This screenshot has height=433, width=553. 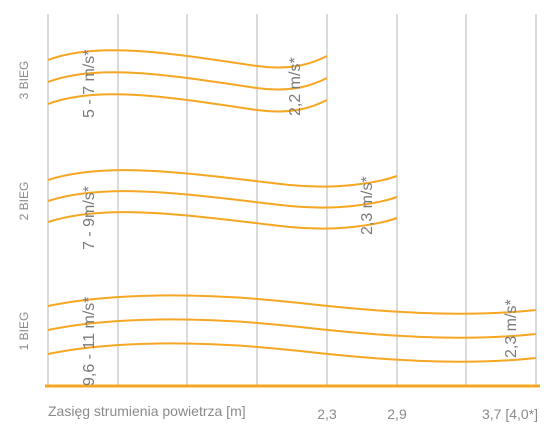 What do you see at coordinates (147, 411) in the screenshot?
I see `x-axis-title: Zasięg strumienia powietrza [m]` at bounding box center [147, 411].